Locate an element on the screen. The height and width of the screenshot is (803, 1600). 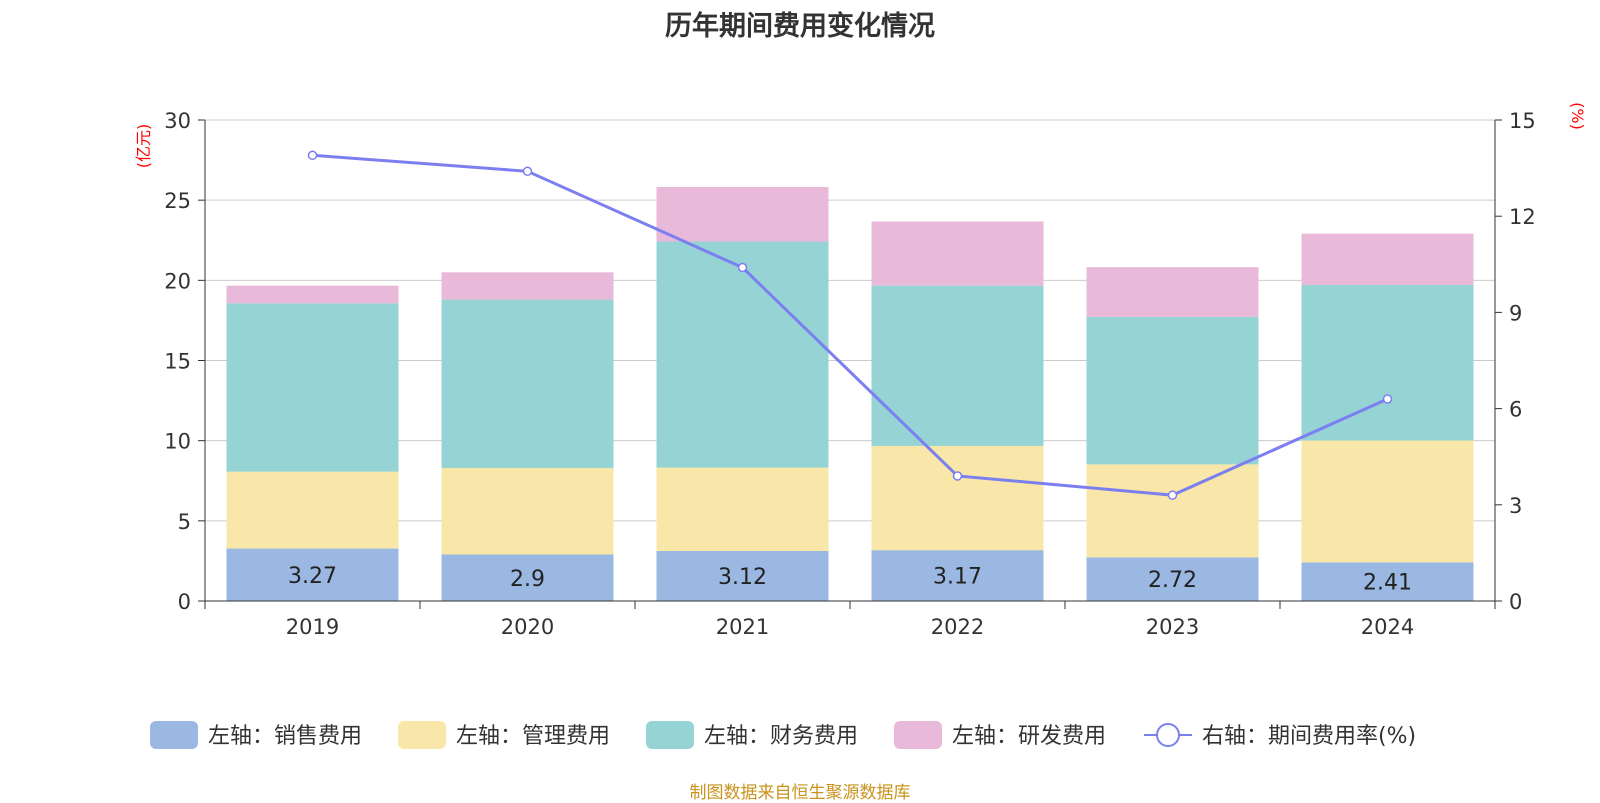
legend-label: 左轴：研发费用 is located at coordinates (1029, 736).